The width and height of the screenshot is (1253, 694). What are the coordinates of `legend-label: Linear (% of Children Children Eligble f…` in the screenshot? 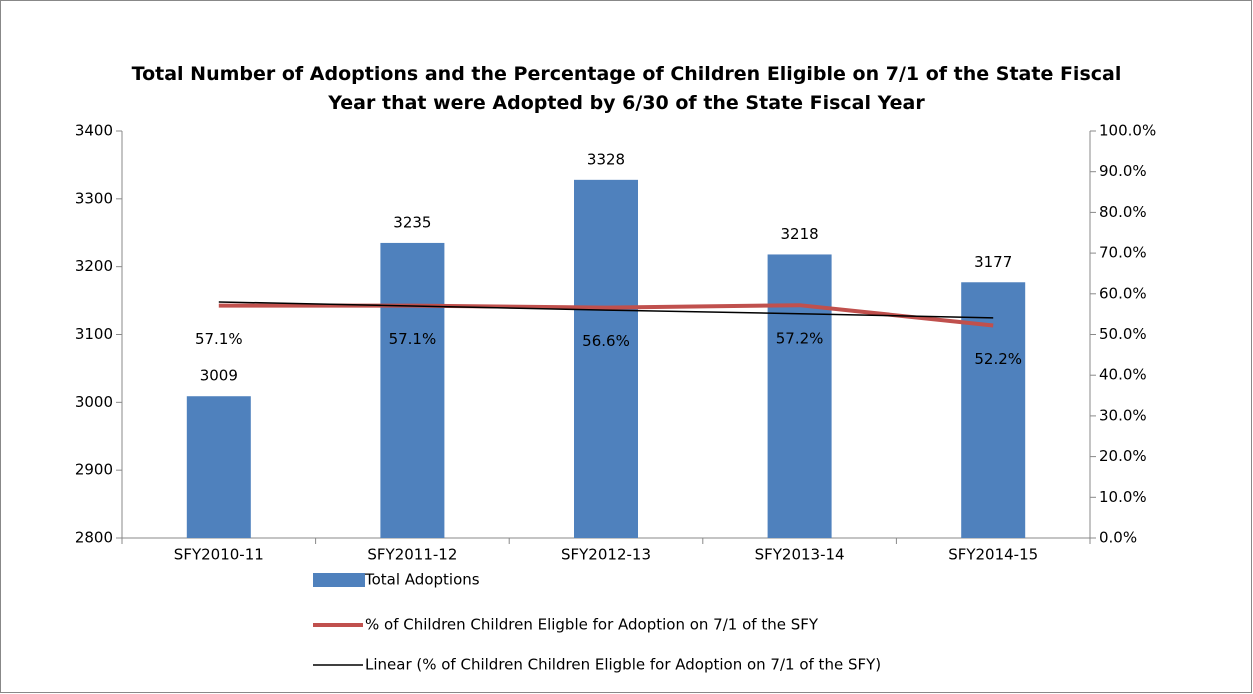 It's located at (623, 665).